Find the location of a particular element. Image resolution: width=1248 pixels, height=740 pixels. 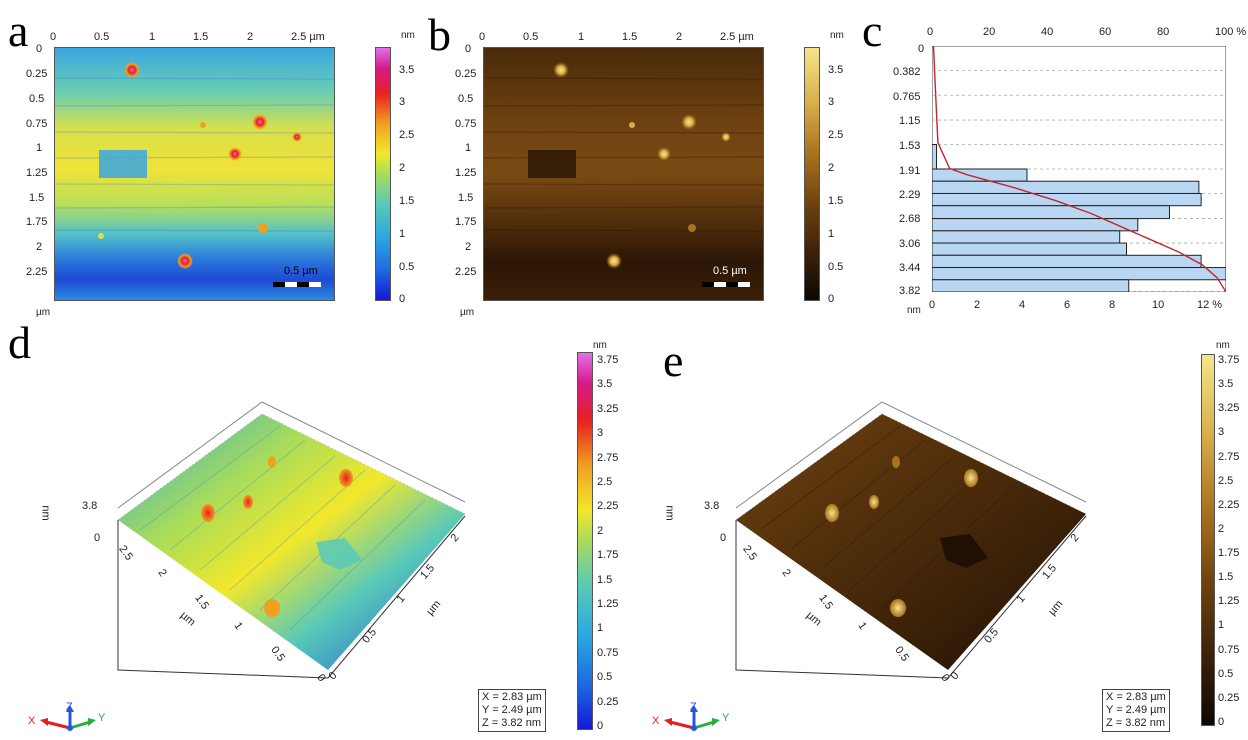

bottom-tick: 0 is located at coordinates (932, 305).